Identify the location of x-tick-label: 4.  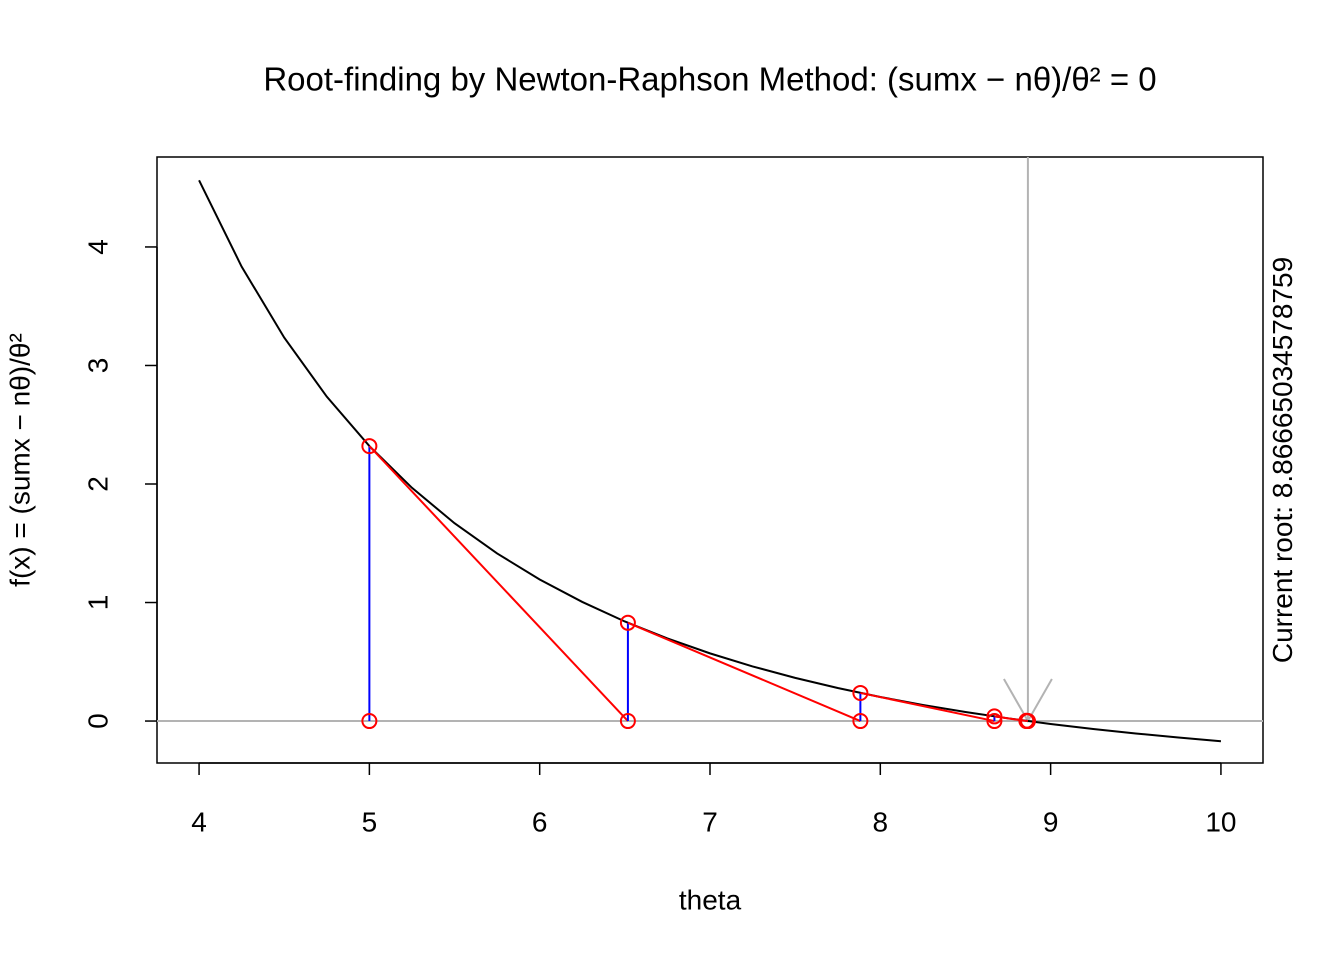
(199, 821).